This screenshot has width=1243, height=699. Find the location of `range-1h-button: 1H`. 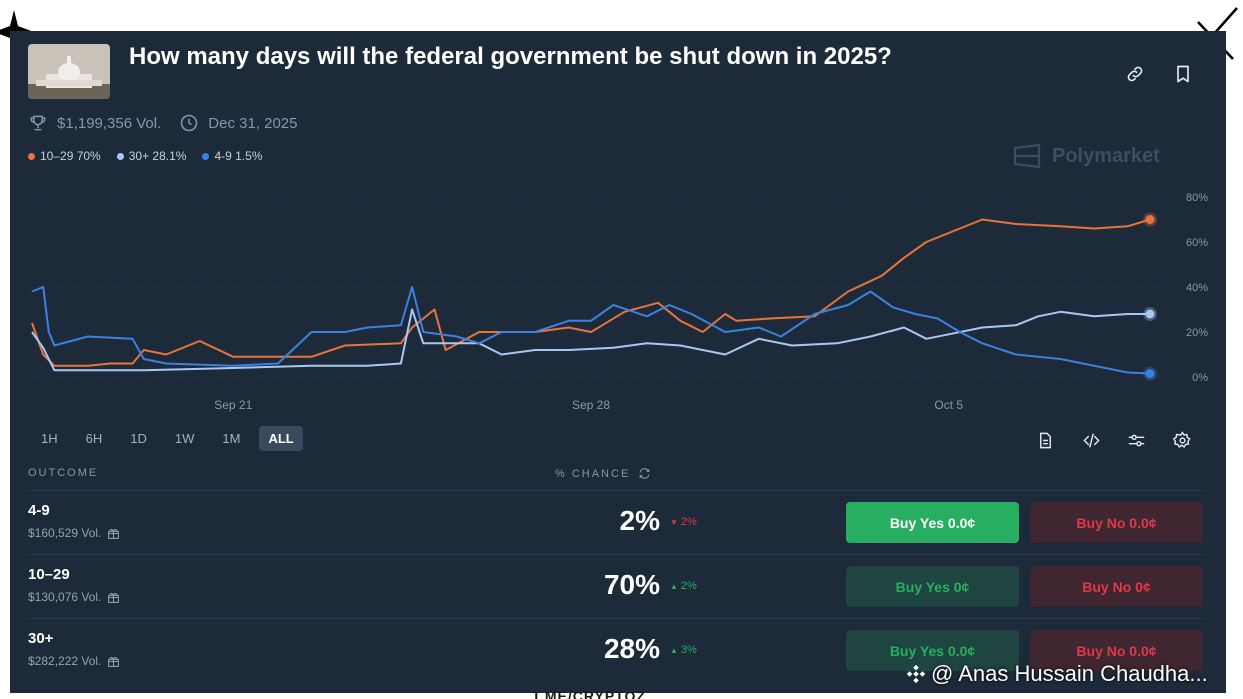

range-1h-button: 1H is located at coordinates (49, 438).